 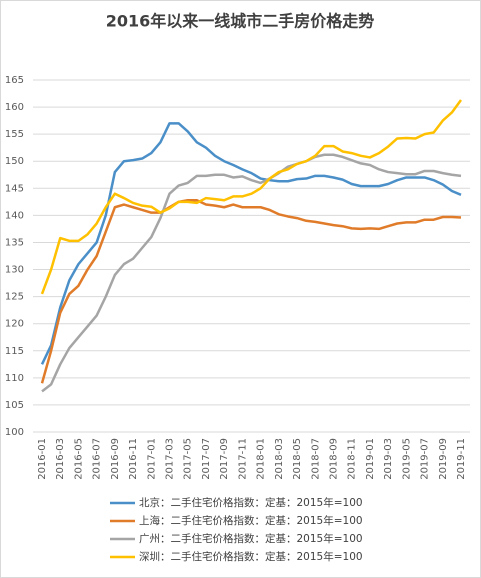 I want to click on legend-label: 上海：二手住宅价格指数：定基：2015年=100, so click(x=251, y=520).